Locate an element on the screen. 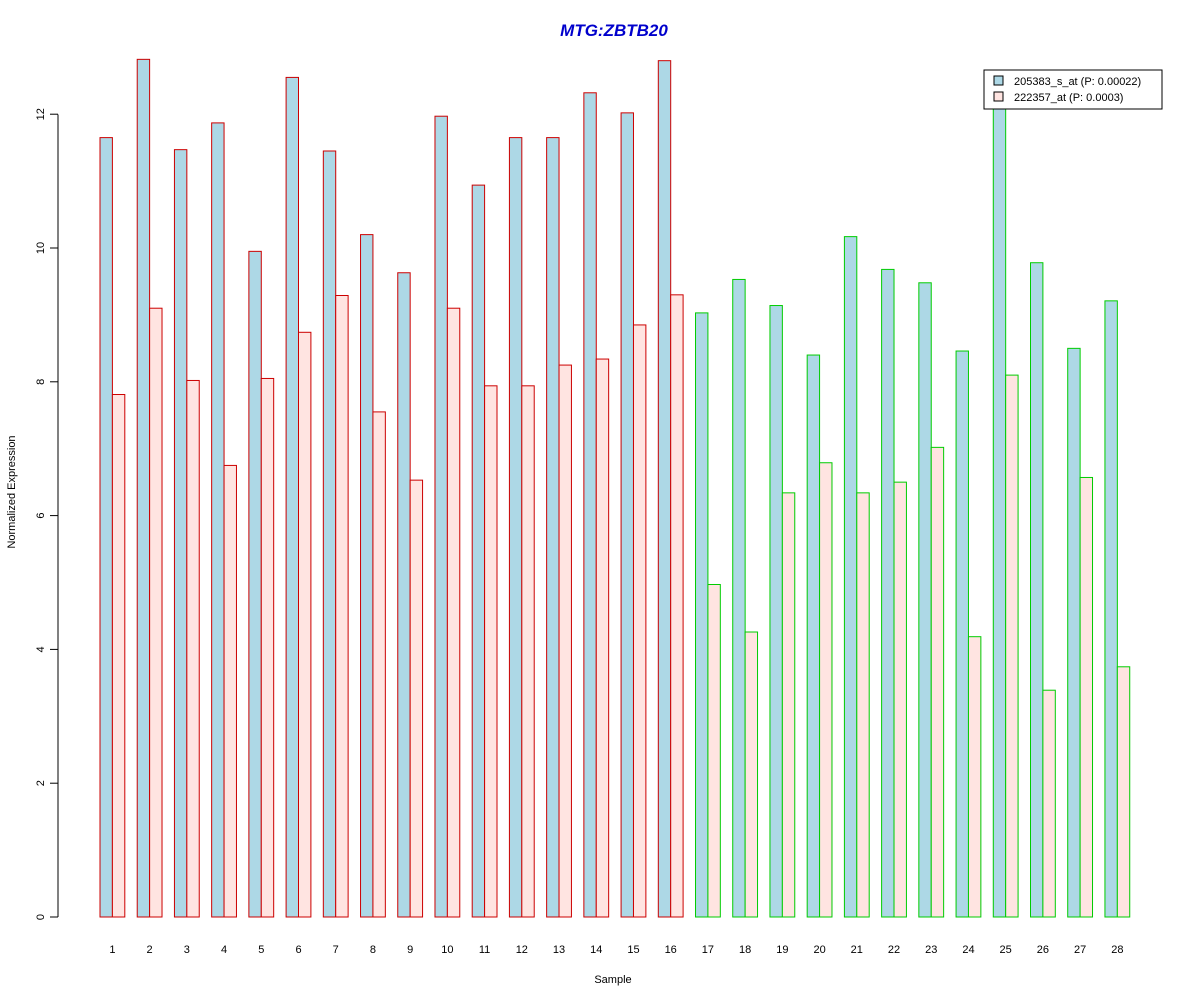 The image size is (1200, 1000). x-axis-label: Sample is located at coordinates (612, 980).